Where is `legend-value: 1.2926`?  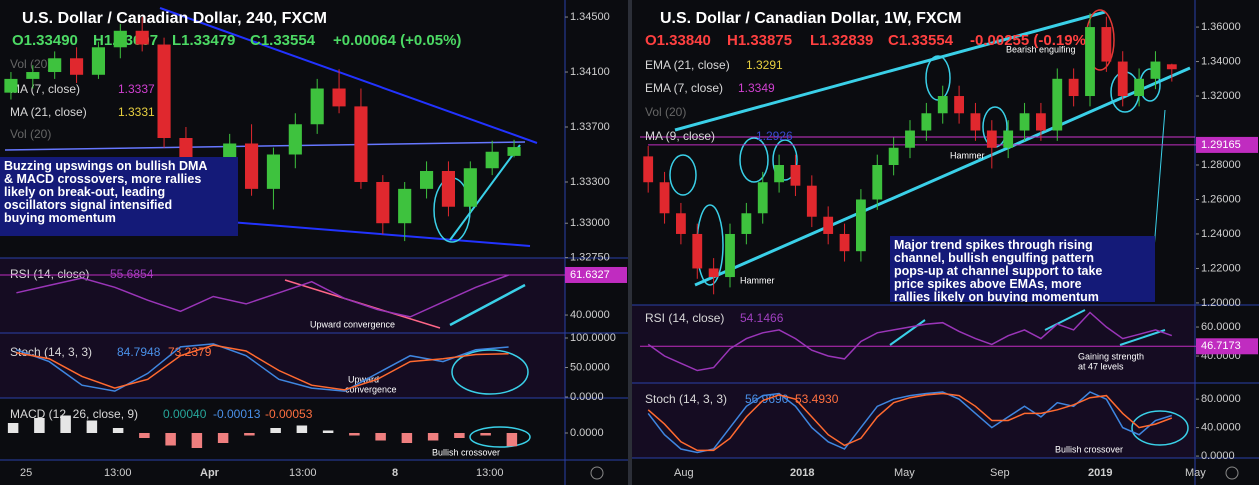 legend-value: 1.2926 is located at coordinates (774, 136).